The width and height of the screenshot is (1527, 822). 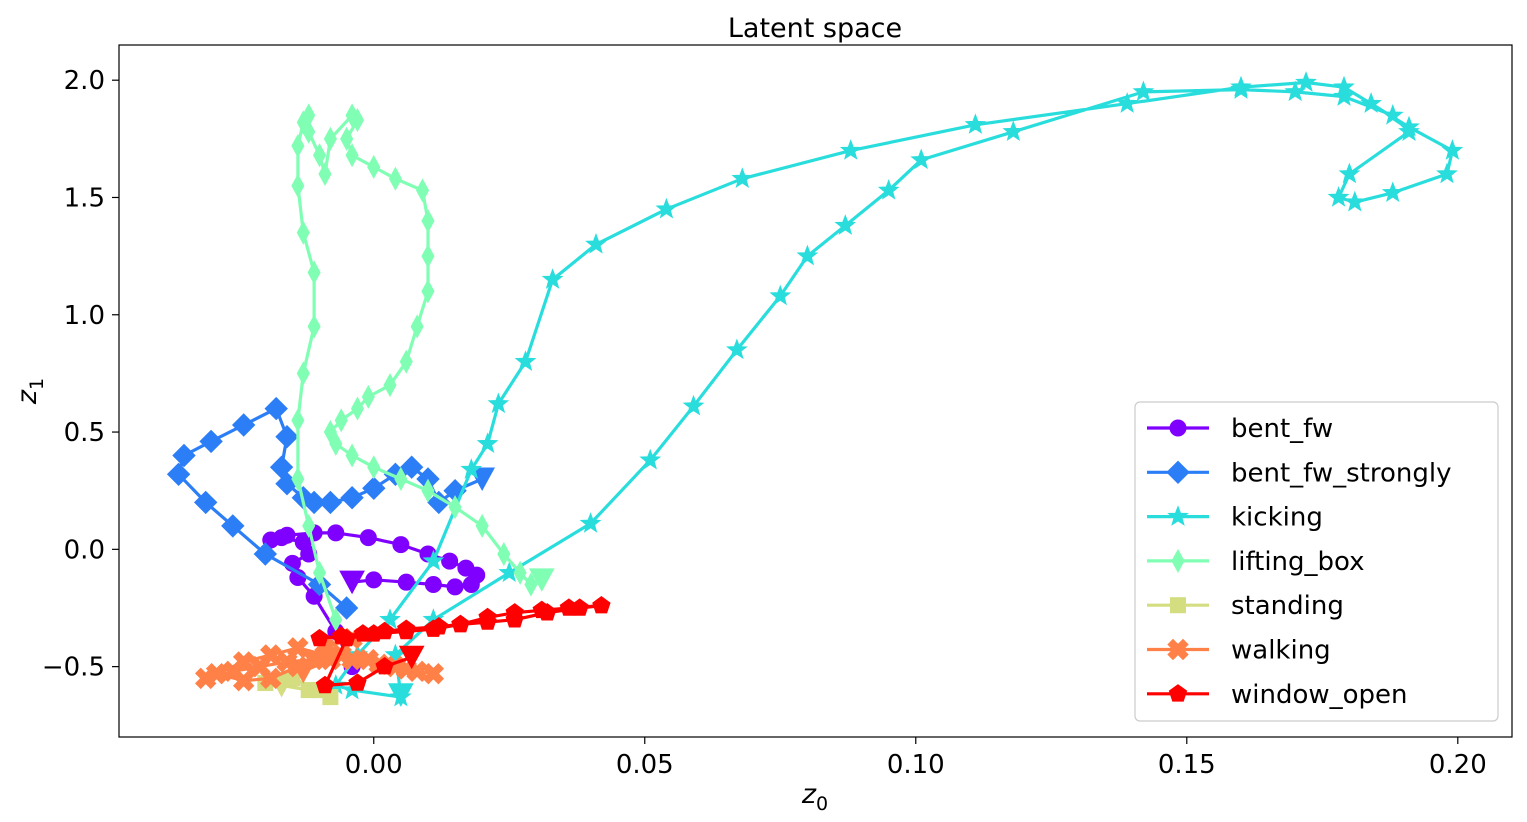 What do you see at coordinates (460, 644) in the screenshot?
I see `series-window_open` at bounding box center [460, 644].